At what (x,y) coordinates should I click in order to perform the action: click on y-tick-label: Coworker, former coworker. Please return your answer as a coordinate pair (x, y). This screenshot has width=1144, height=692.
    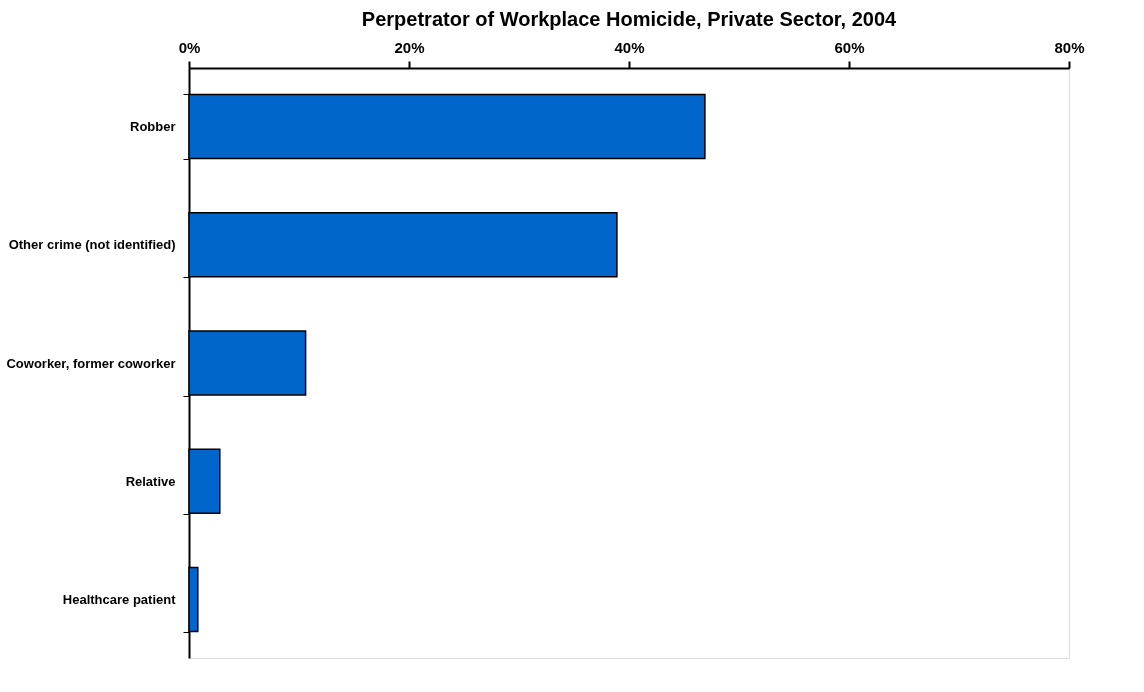
    Looking at the image, I should click on (91, 363).